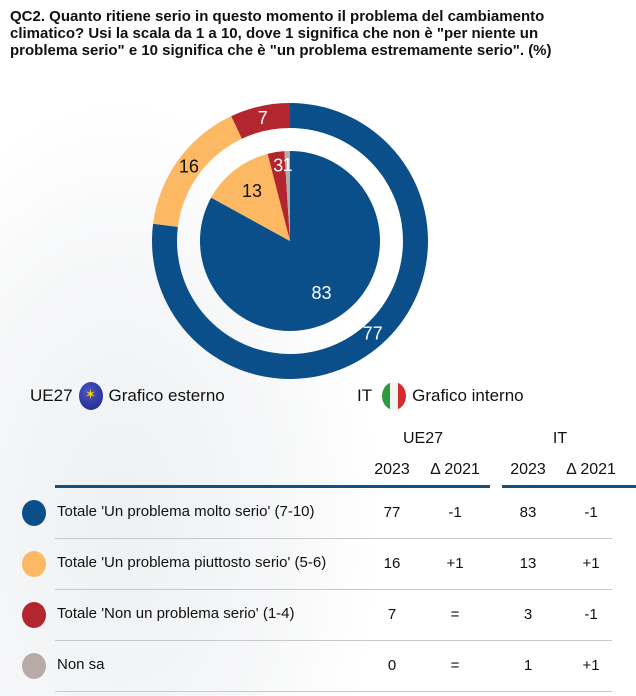  I want to click on inner-data-label: 83, so click(322, 293).